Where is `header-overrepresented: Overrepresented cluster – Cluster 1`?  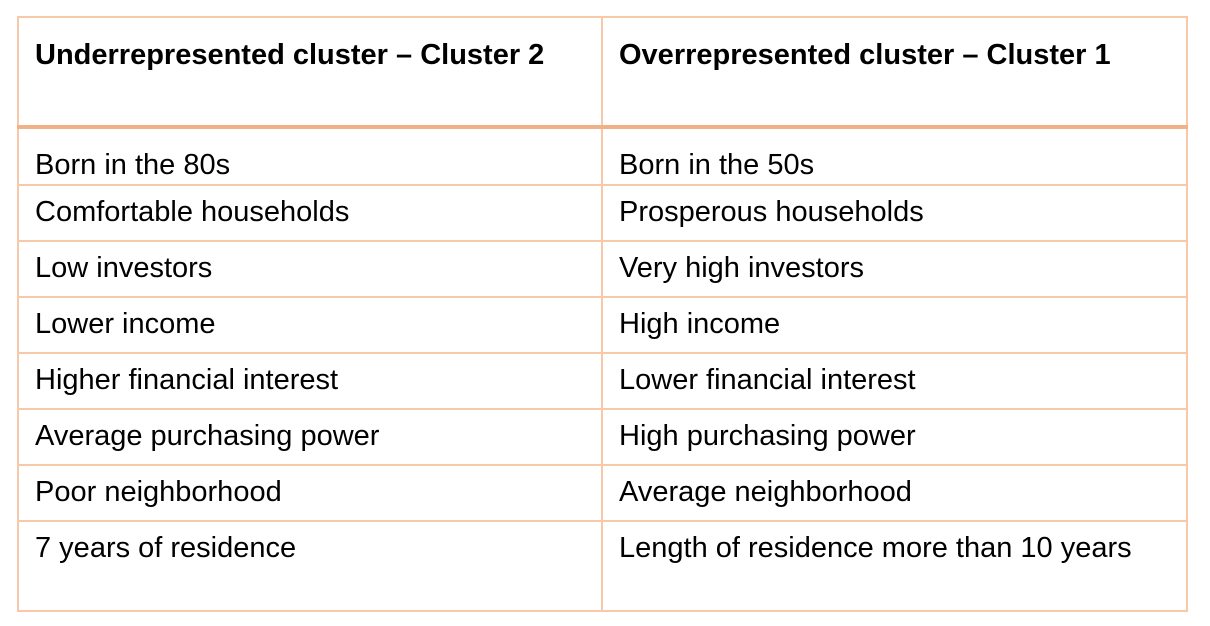 header-overrepresented: Overrepresented cluster – Cluster 1 is located at coordinates (894, 72).